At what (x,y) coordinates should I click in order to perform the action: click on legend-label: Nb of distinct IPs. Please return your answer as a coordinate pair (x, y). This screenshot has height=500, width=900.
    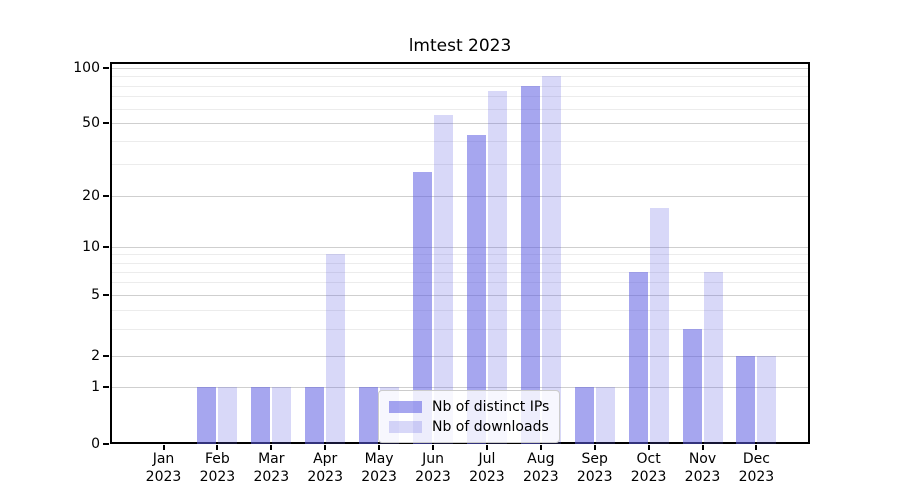
    Looking at the image, I should click on (491, 406).